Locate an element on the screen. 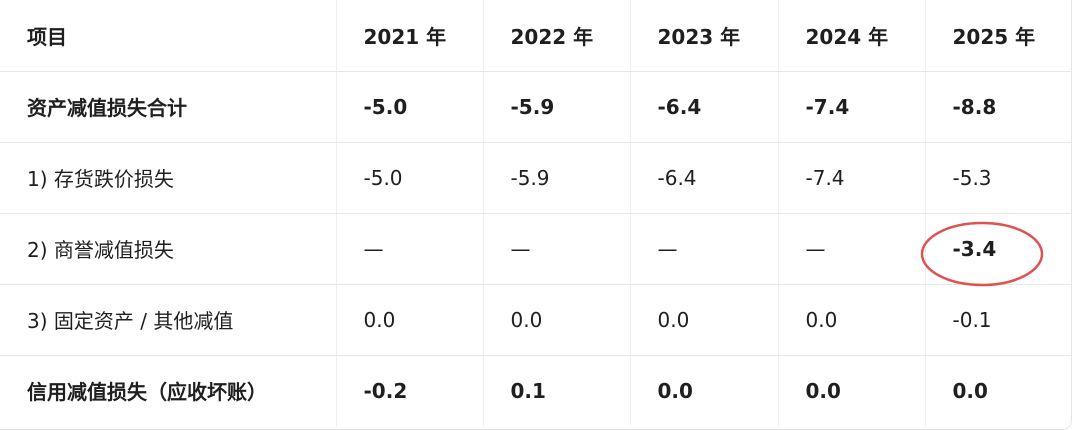  cell: 2022 年 is located at coordinates (557, 36).